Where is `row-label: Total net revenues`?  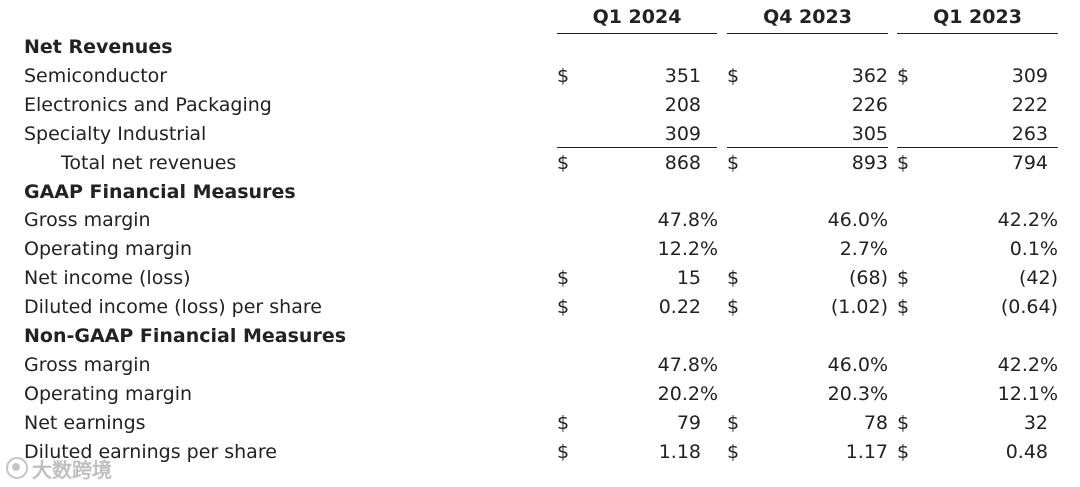
row-label: Total net revenues is located at coordinates (148, 163).